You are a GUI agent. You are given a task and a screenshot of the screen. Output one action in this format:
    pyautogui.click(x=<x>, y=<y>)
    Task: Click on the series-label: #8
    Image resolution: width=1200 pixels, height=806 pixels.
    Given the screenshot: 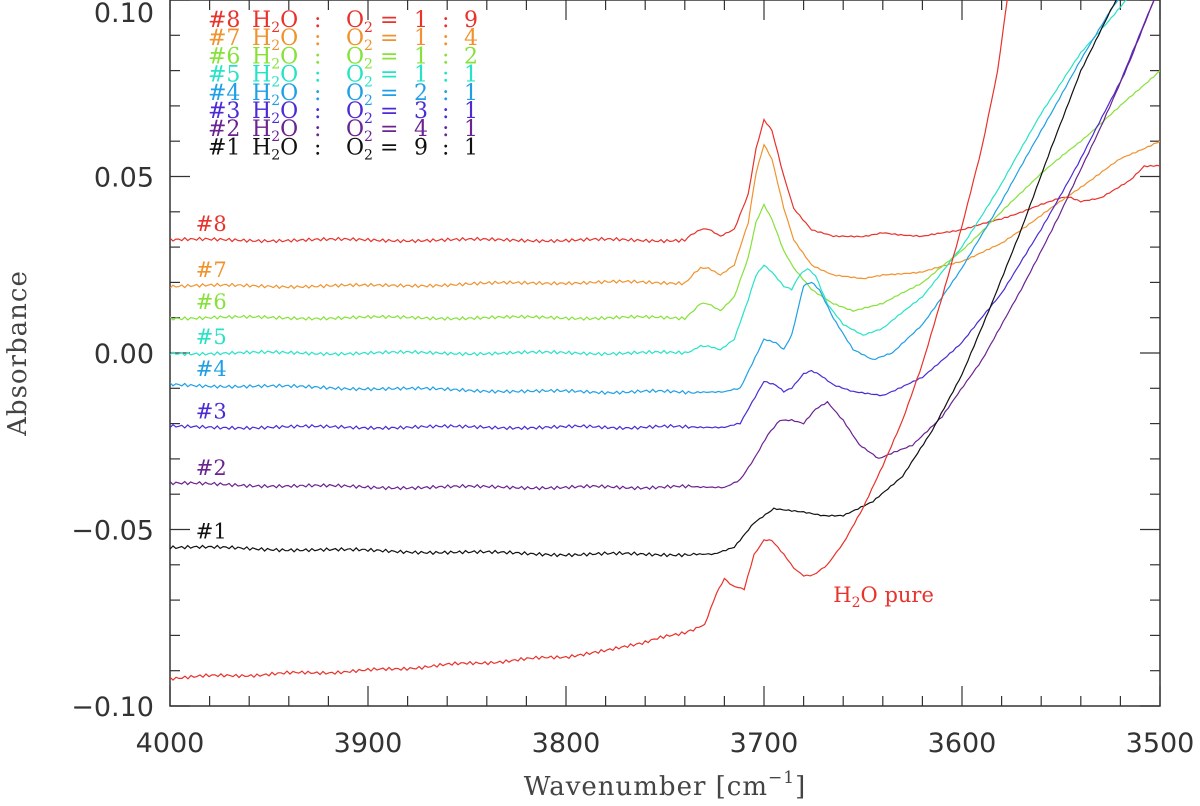 What is the action you would take?
    pyautogui.click(x=211, y=224)
    